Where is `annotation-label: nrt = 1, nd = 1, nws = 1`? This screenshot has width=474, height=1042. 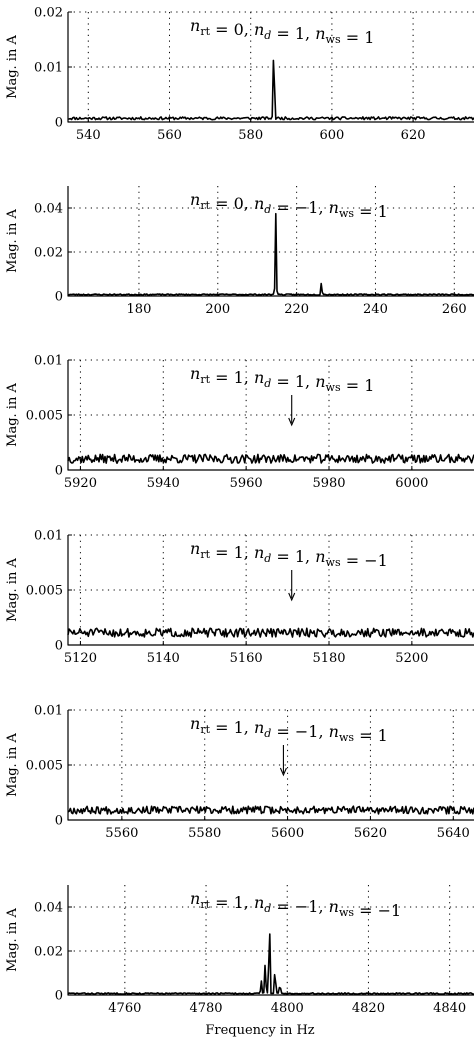
annotation-label: nrt = 1, nd = 1, nws = 1 is located at coordinates (282, 379).